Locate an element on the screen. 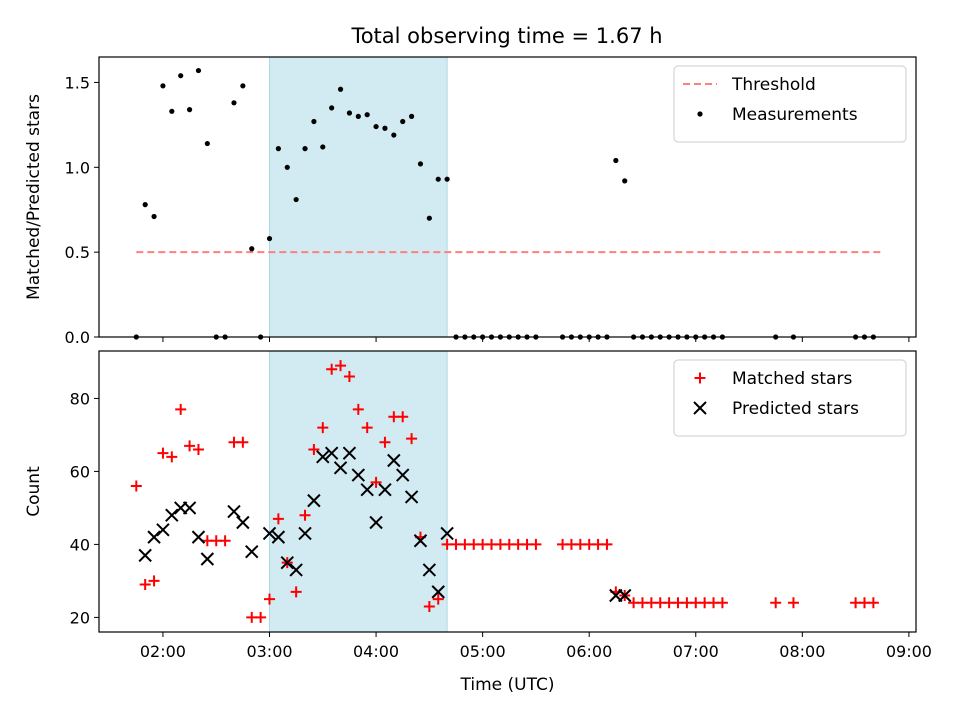  legend: Matched stars Predicted stars is located at coordinates (790, 398).